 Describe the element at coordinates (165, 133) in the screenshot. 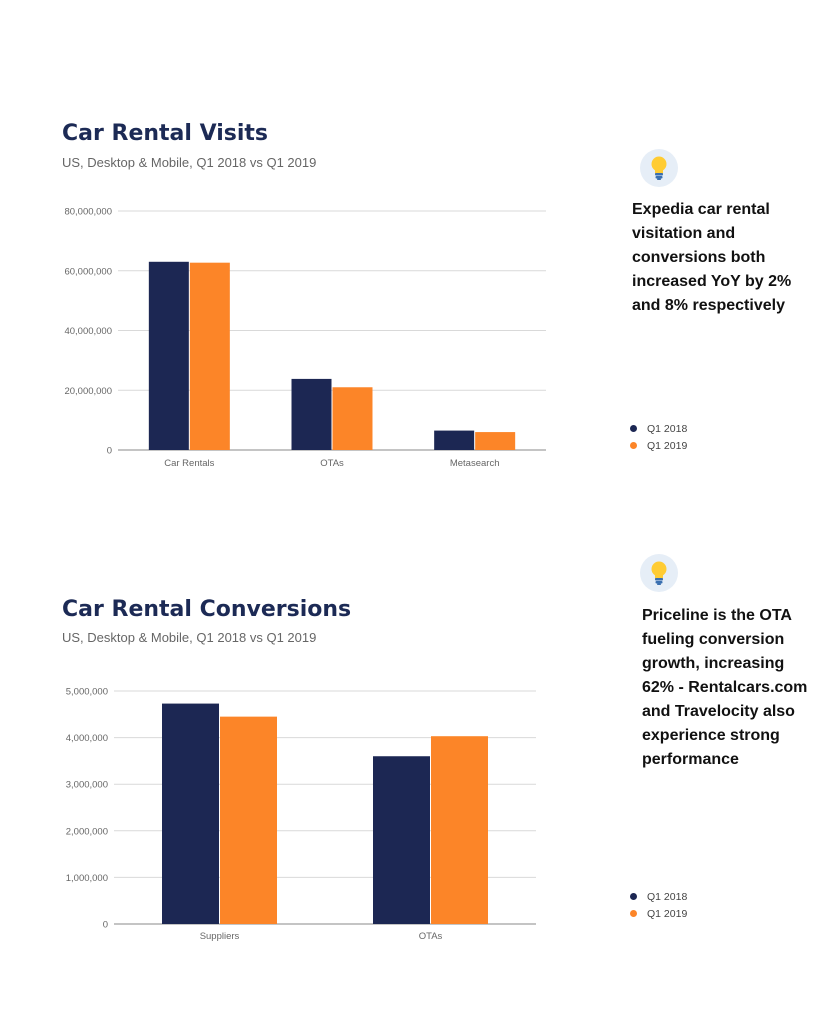

I see `chart-title: Car Rental Visits` at that location.